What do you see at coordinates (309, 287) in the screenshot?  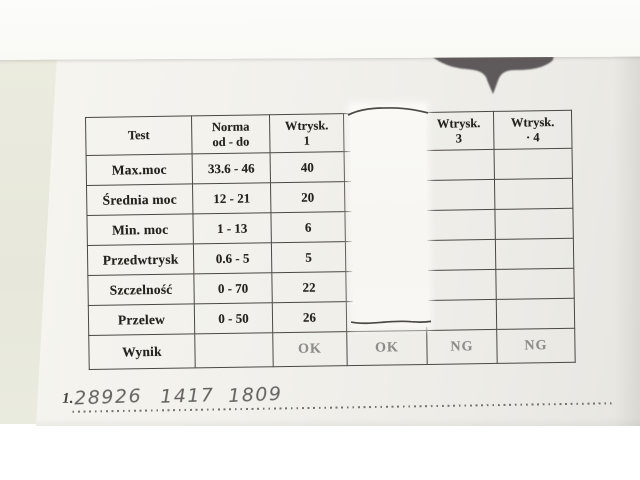 I see `wtrysk1-cell: 22` at bounding box center [309, 287].